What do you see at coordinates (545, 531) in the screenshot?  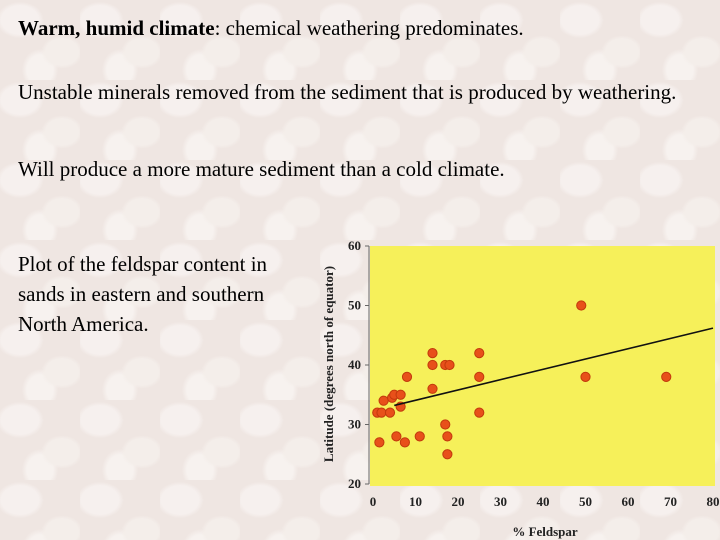 I see `x-axis-title: % Feldspar` at bounding box center [545, 531].